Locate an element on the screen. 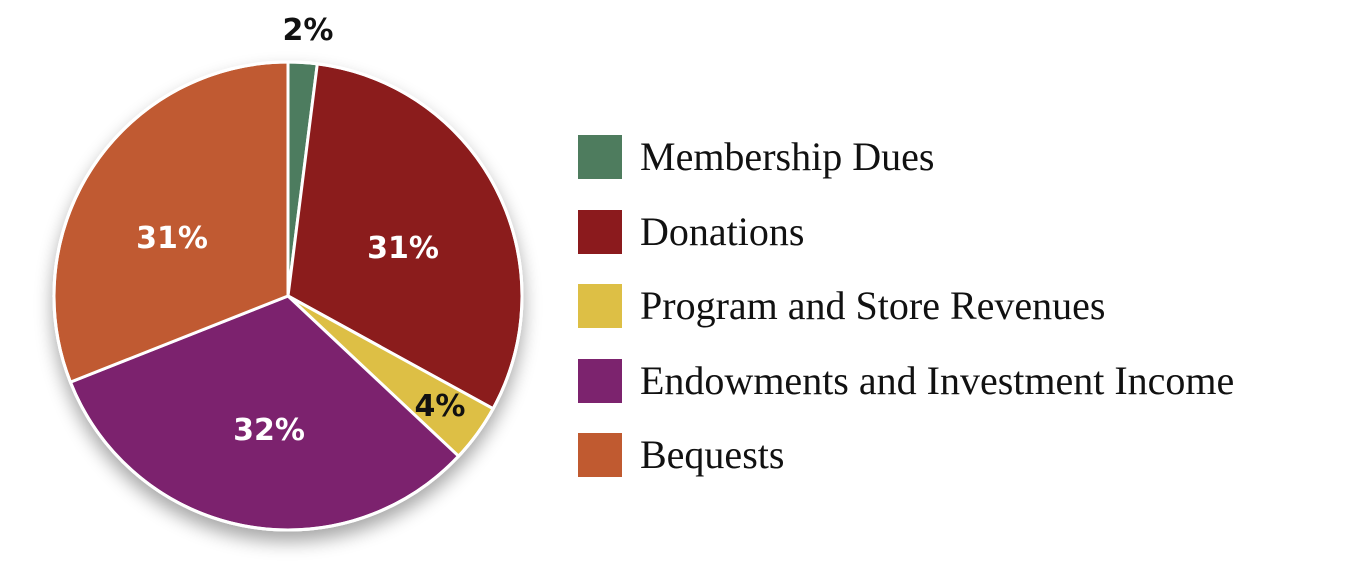  swatch-program-store is located at coordinates (600, 306).